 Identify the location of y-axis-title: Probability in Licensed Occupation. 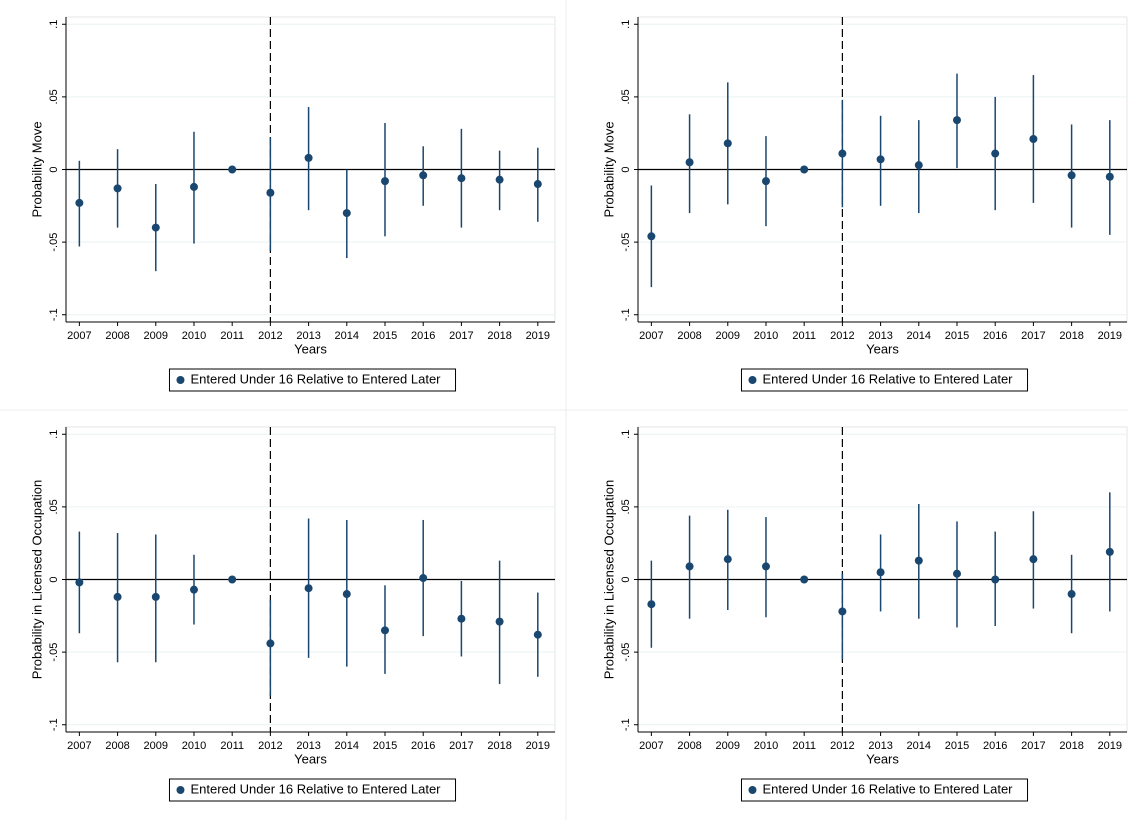
(608, 579).